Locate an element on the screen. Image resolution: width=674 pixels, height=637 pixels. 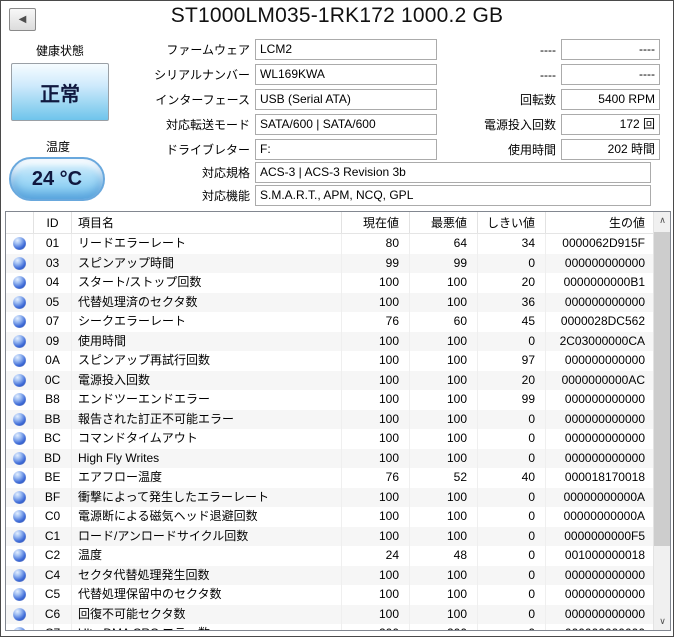
standard-label: 対応規格 is located at coordinates (225, 173).